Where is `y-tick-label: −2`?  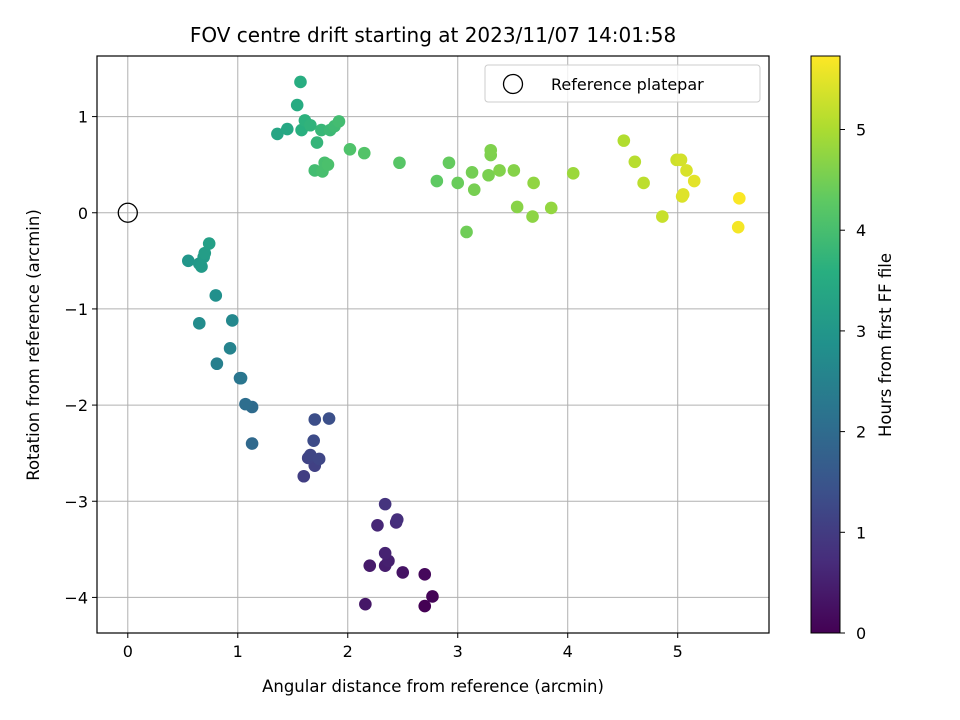
y-tick-label: −2 is located at coordinates (76, 405).